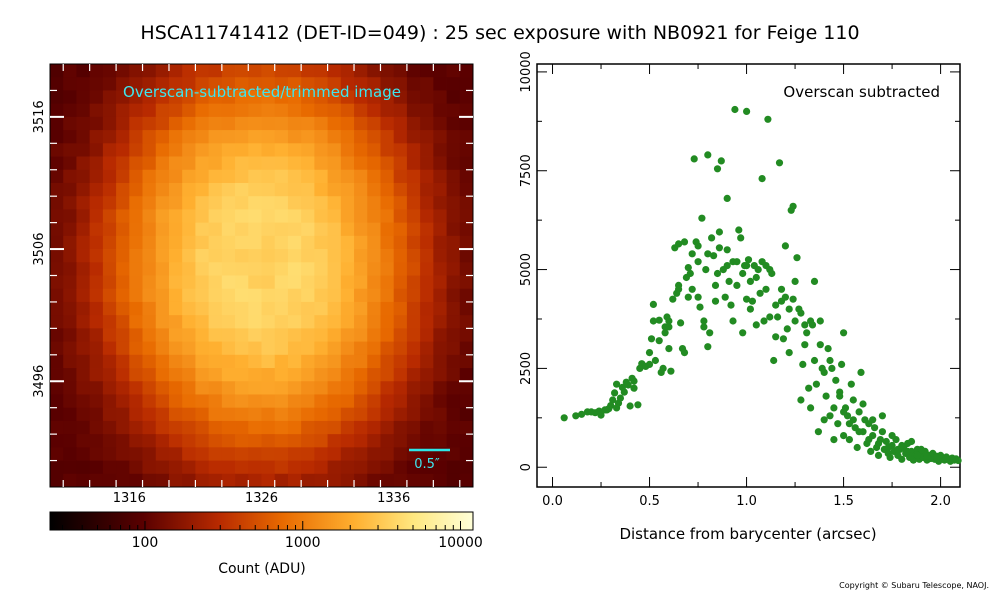 Image resolution: width=1000 pixels, height=600 pixels. Describe the element at coordinates (460, 543) in the screenshot. I see `colorbar-tick-label: 10000` at that location.